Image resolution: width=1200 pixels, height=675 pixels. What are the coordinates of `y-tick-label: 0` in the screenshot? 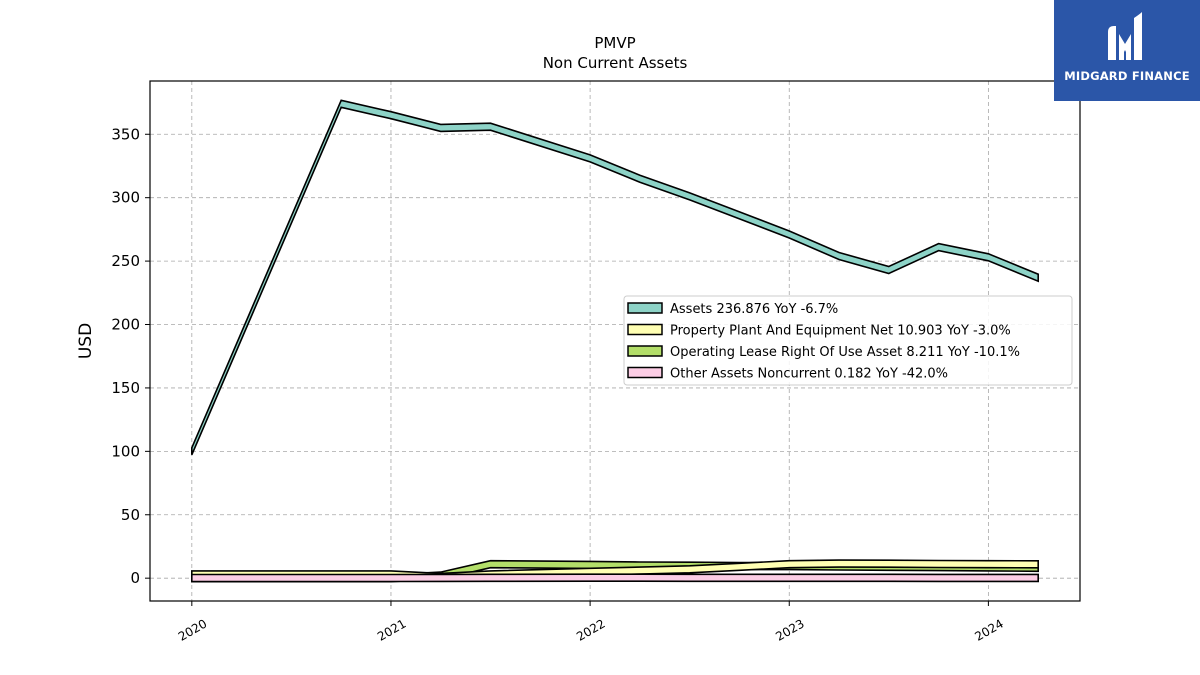 It's located at (135, 578).